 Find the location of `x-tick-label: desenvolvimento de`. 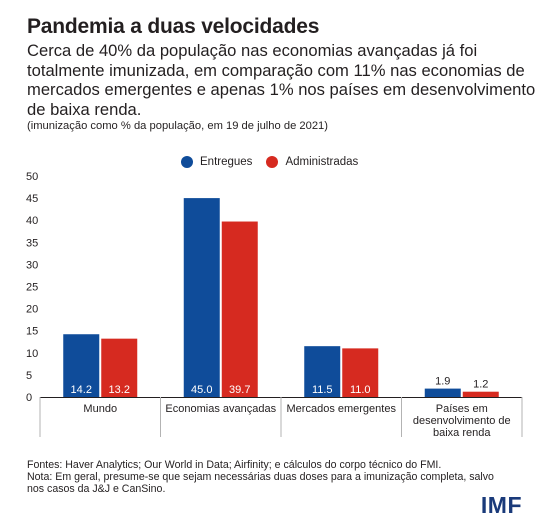

x-tick-label: desenvolvimento de is located at coordinates (462, 421).